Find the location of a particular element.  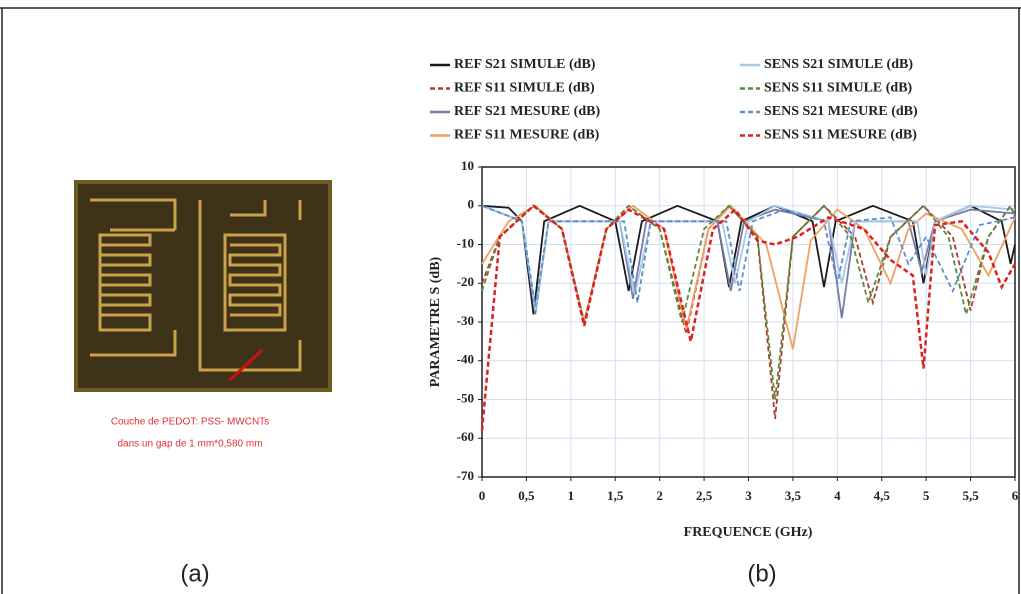

x-tick-label: 0 is located at coordinates (482, 495).